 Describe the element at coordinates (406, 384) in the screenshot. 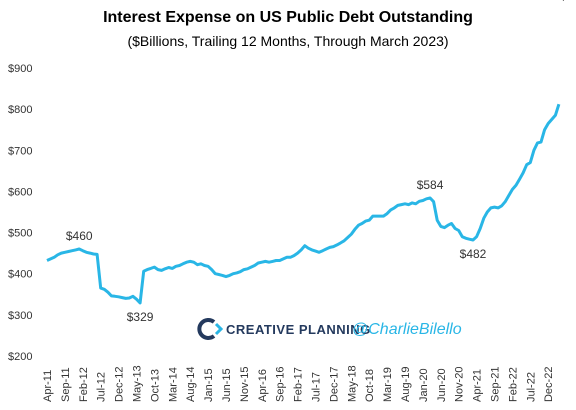

I see `x-tick-label: Aug-19` at that location.